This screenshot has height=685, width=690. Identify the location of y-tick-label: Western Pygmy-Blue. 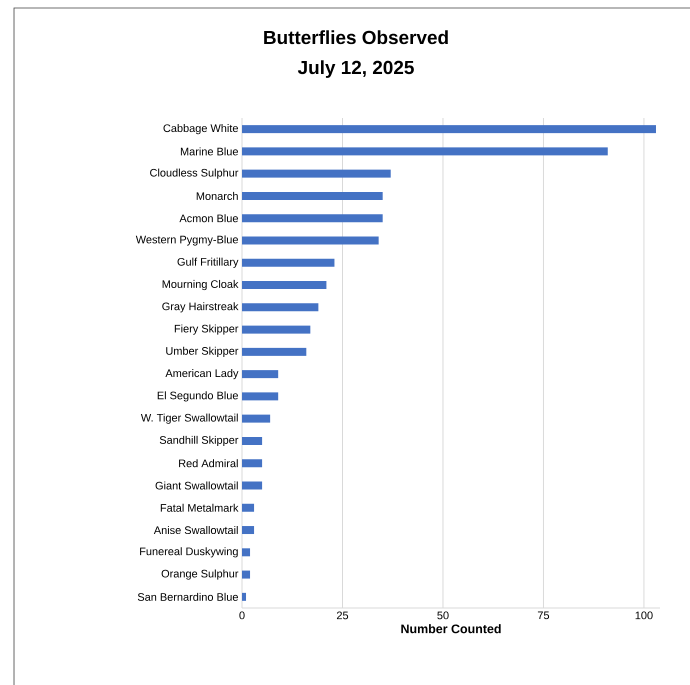
(187, 240).